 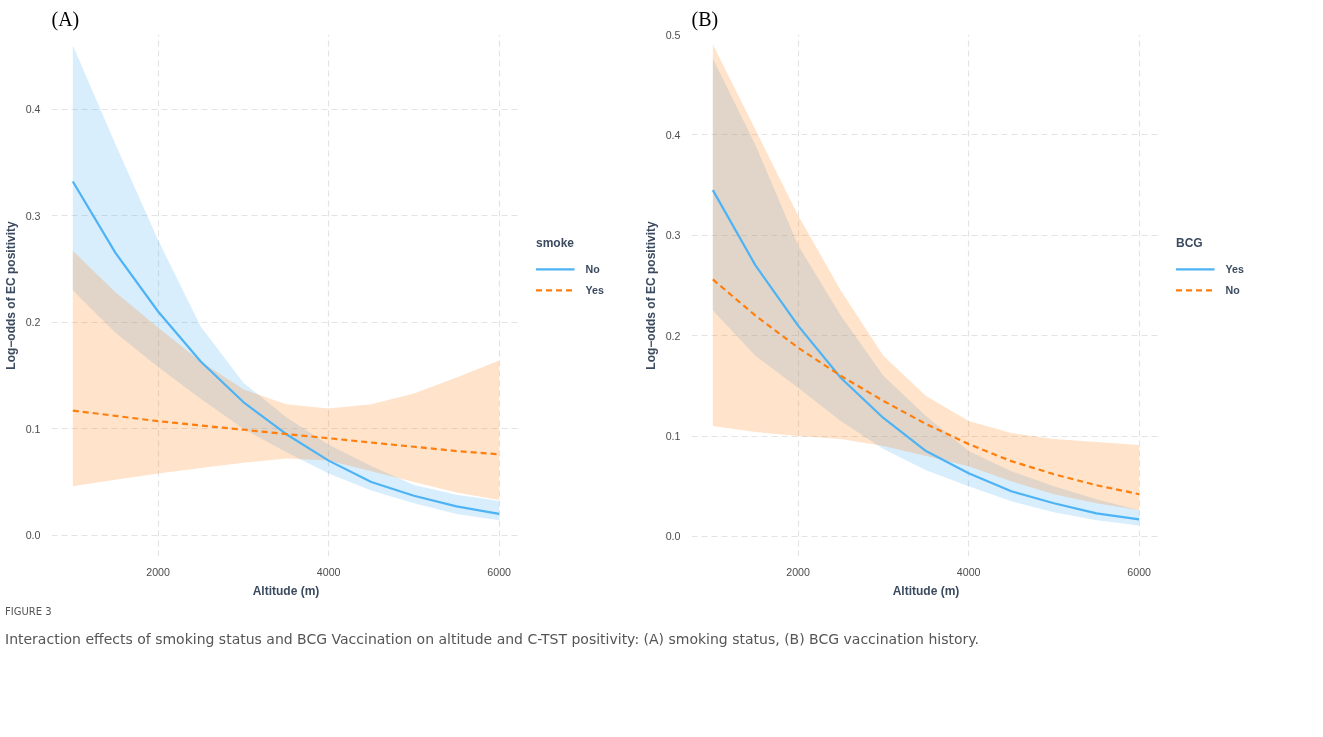 What do you see at coordinates (673, 34) in the screenshot?
I see `y-tick-label: 0.5` at bounding box center [673, 34].